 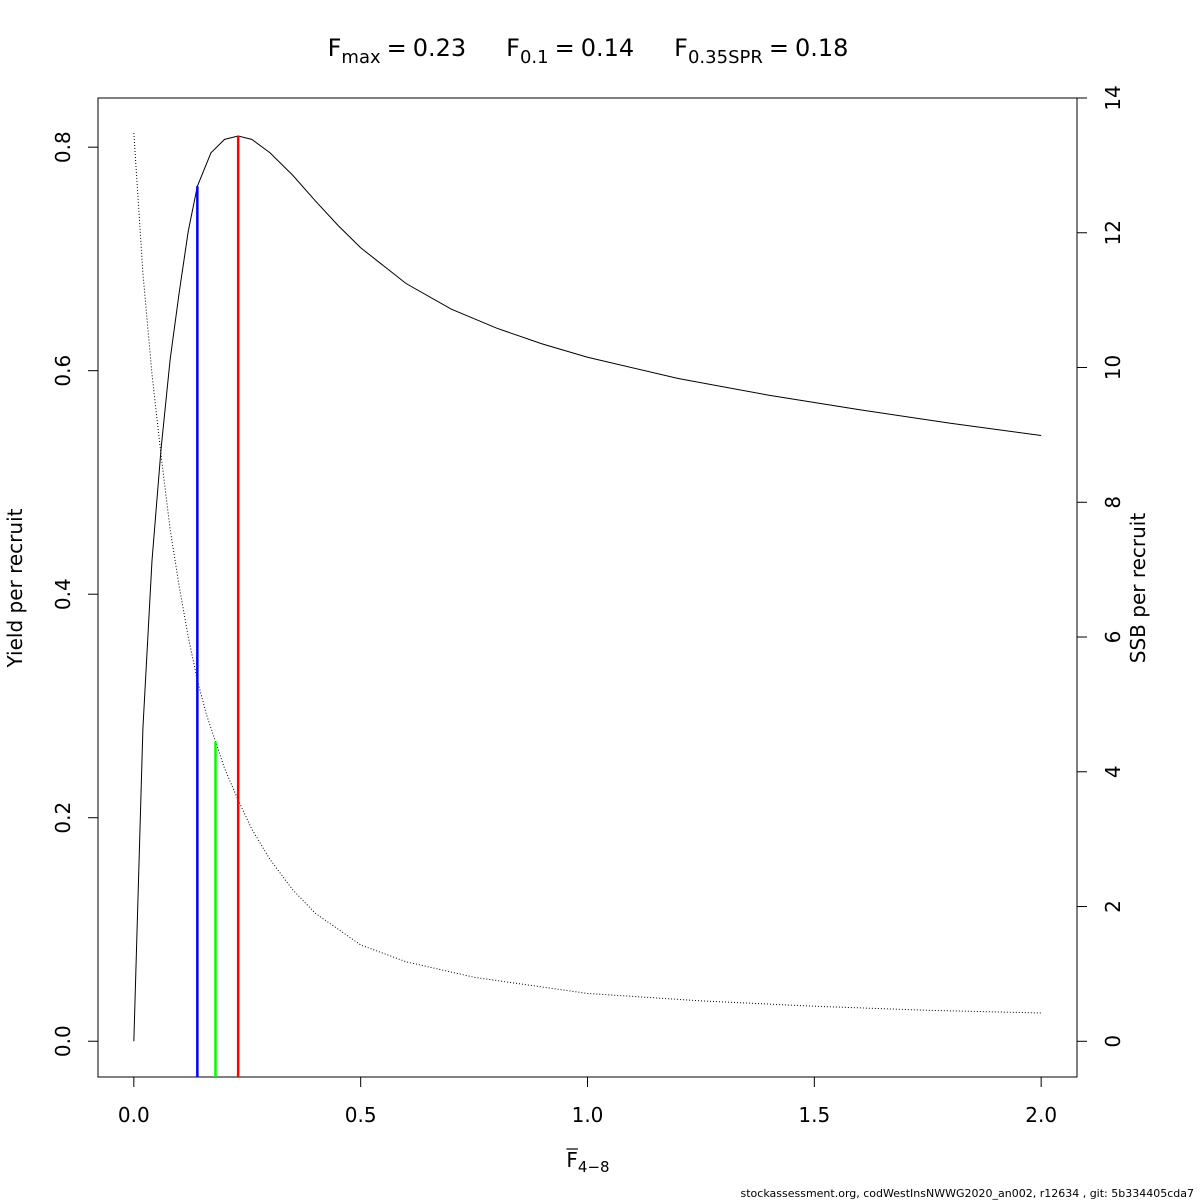 What do you see at coordinates (1113, 97) in the screenshot?
I see `y2-tick-label: 14` at bounding box center [1113, 97].